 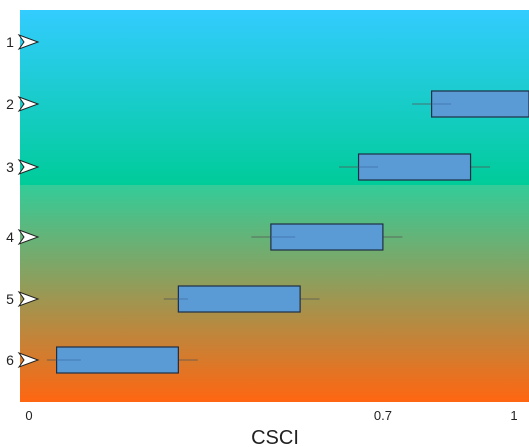 I want to click on category-label: 5, so click(x=10, y=299).